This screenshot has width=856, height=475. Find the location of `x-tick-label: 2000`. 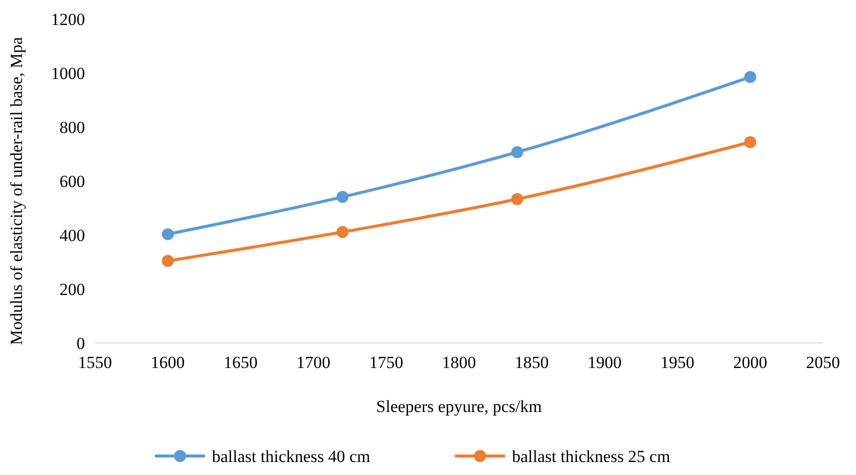

x-tick-label: 2000 is located at coordinates (750, 362).